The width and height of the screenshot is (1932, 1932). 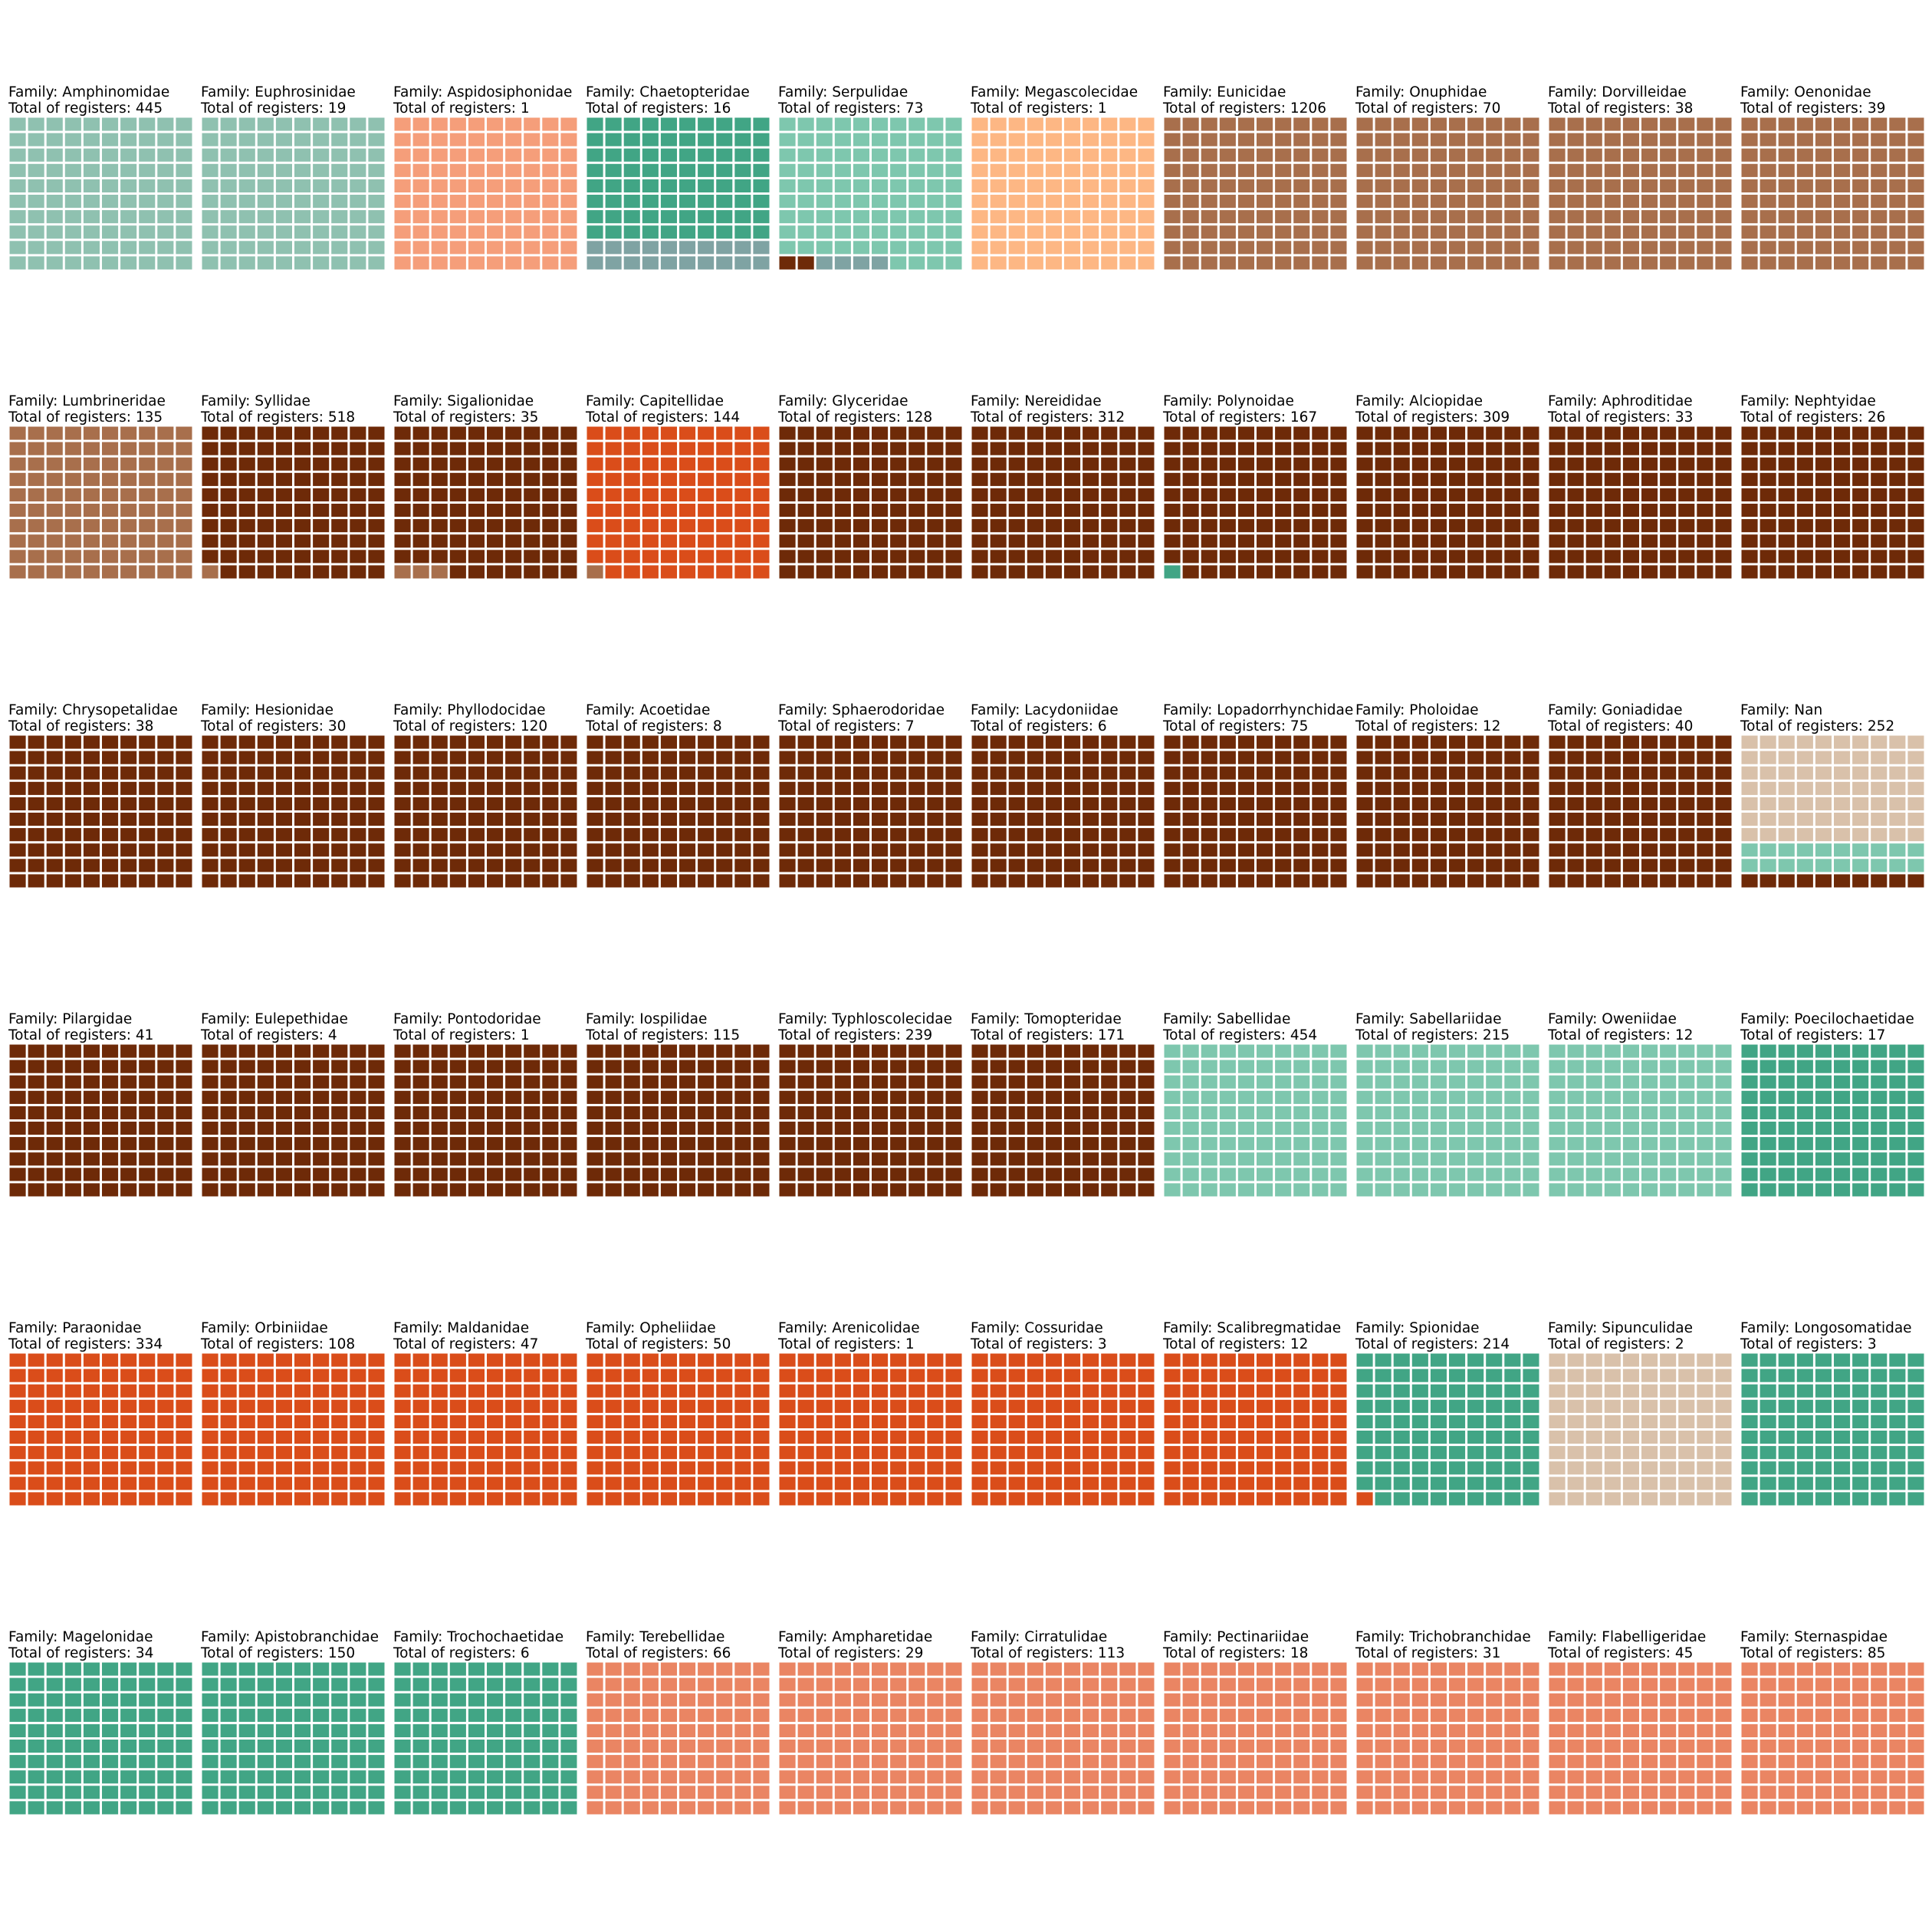 I want to click on panel-total-label: Total of registers: 70, so click(x=1428, y=108).